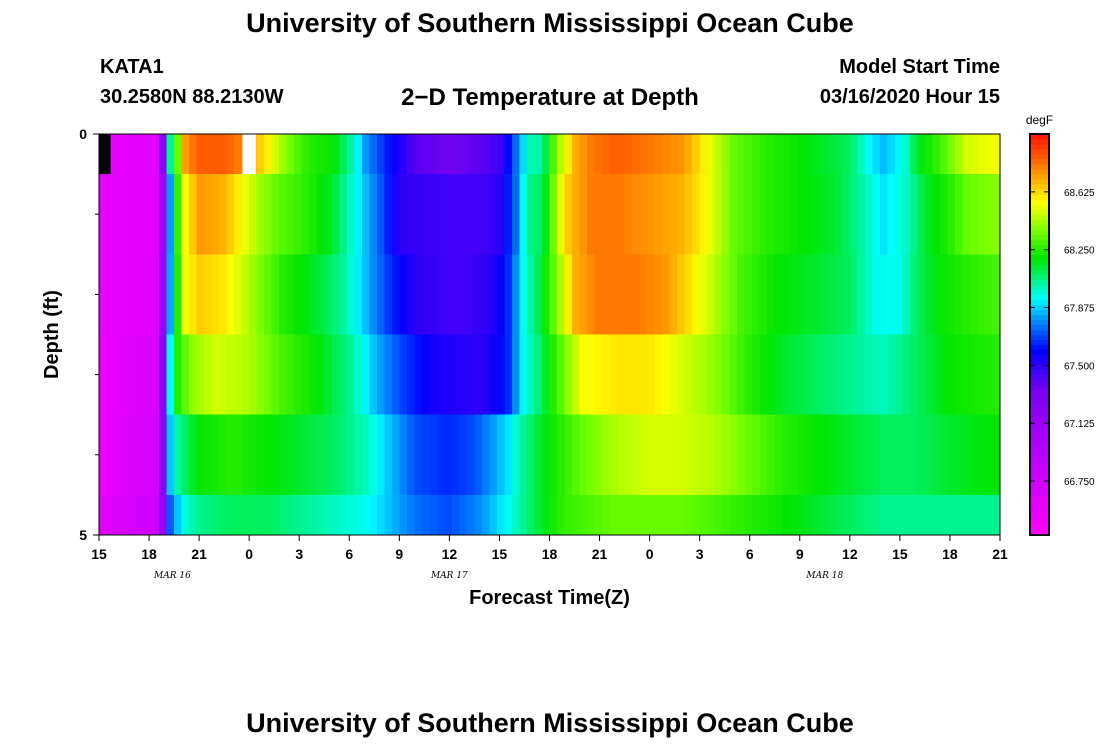 The image size is (1100, 750). I want to click on y-axis-label: Depth (ft), so click(52, 334).